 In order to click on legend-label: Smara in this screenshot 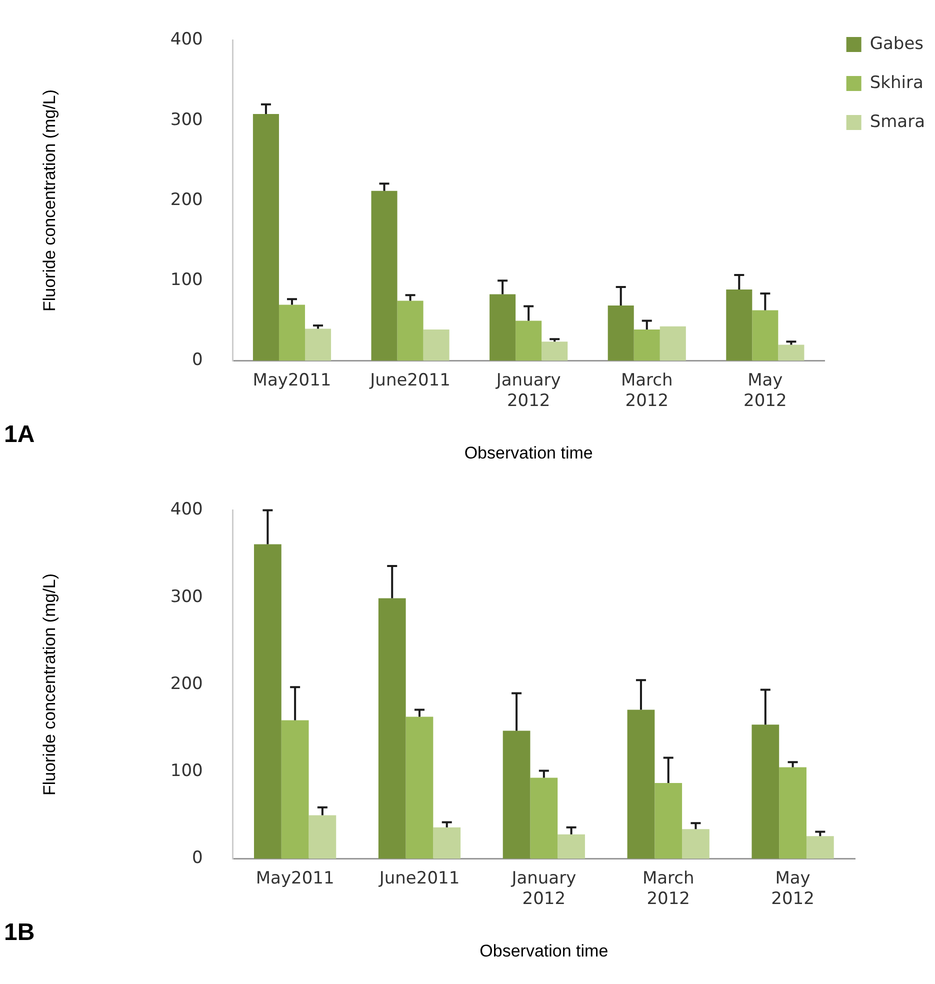, I will do `click(898, 122)`.